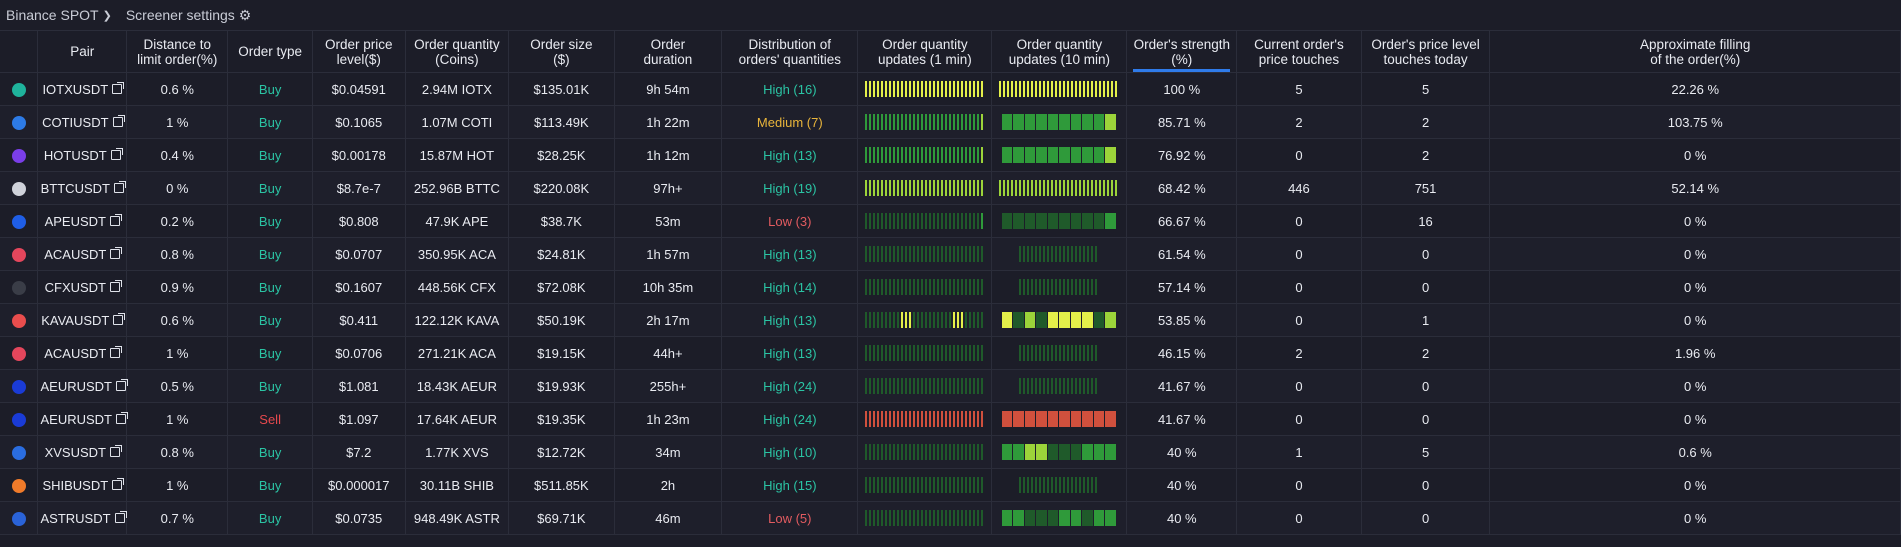 The width and height of the screenshot is (1901, 547). Describe the element at coordinates (561, 52) in the screenshot. I see `header-size: Order size ($)` at that location.